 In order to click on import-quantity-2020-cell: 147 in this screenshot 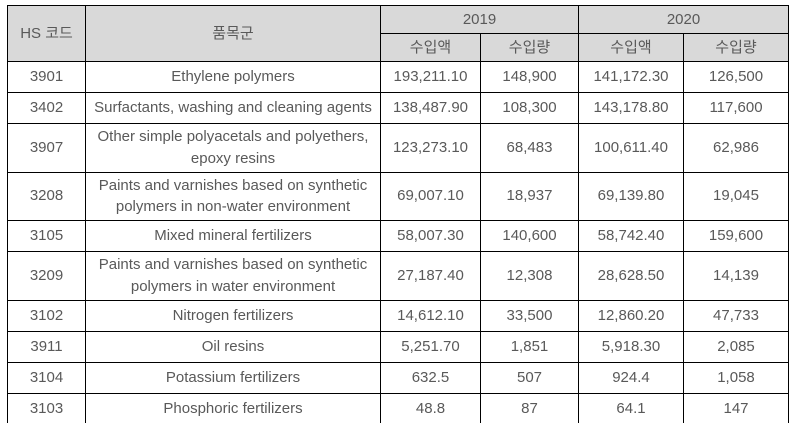, I will do `click(736, 407)`.